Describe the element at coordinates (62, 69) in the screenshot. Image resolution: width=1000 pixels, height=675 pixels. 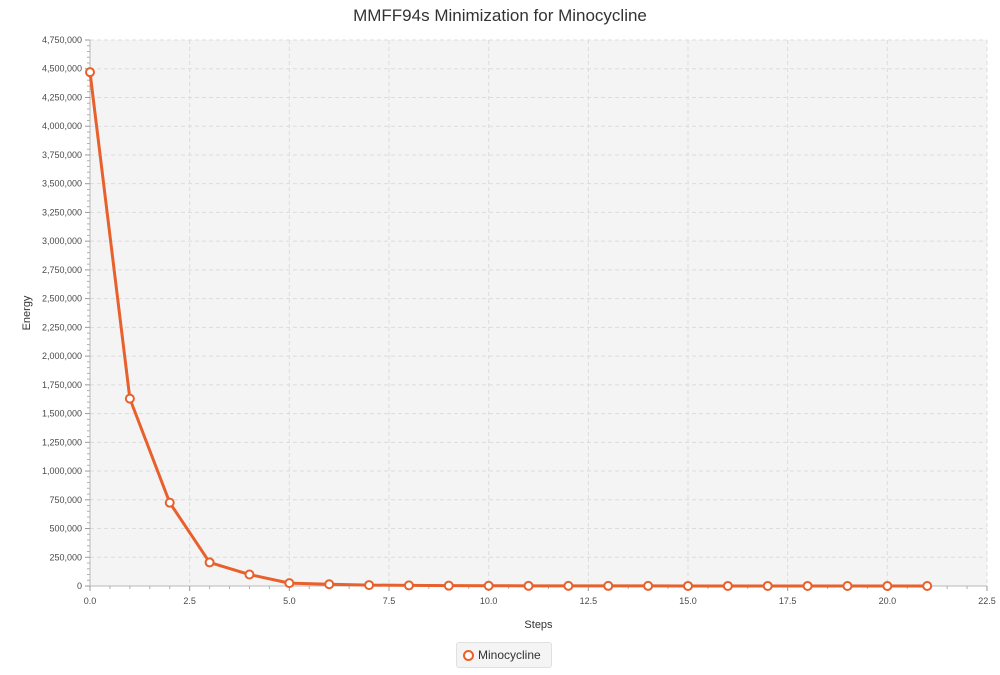
I see `y-tick-label: 4,500,000` at that location.